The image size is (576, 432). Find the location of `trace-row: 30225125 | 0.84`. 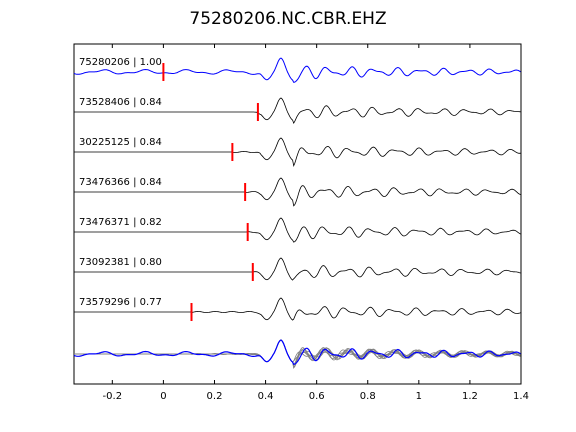

trace-row: 30225125 | 0.84 is located at coordinates (297, 152).